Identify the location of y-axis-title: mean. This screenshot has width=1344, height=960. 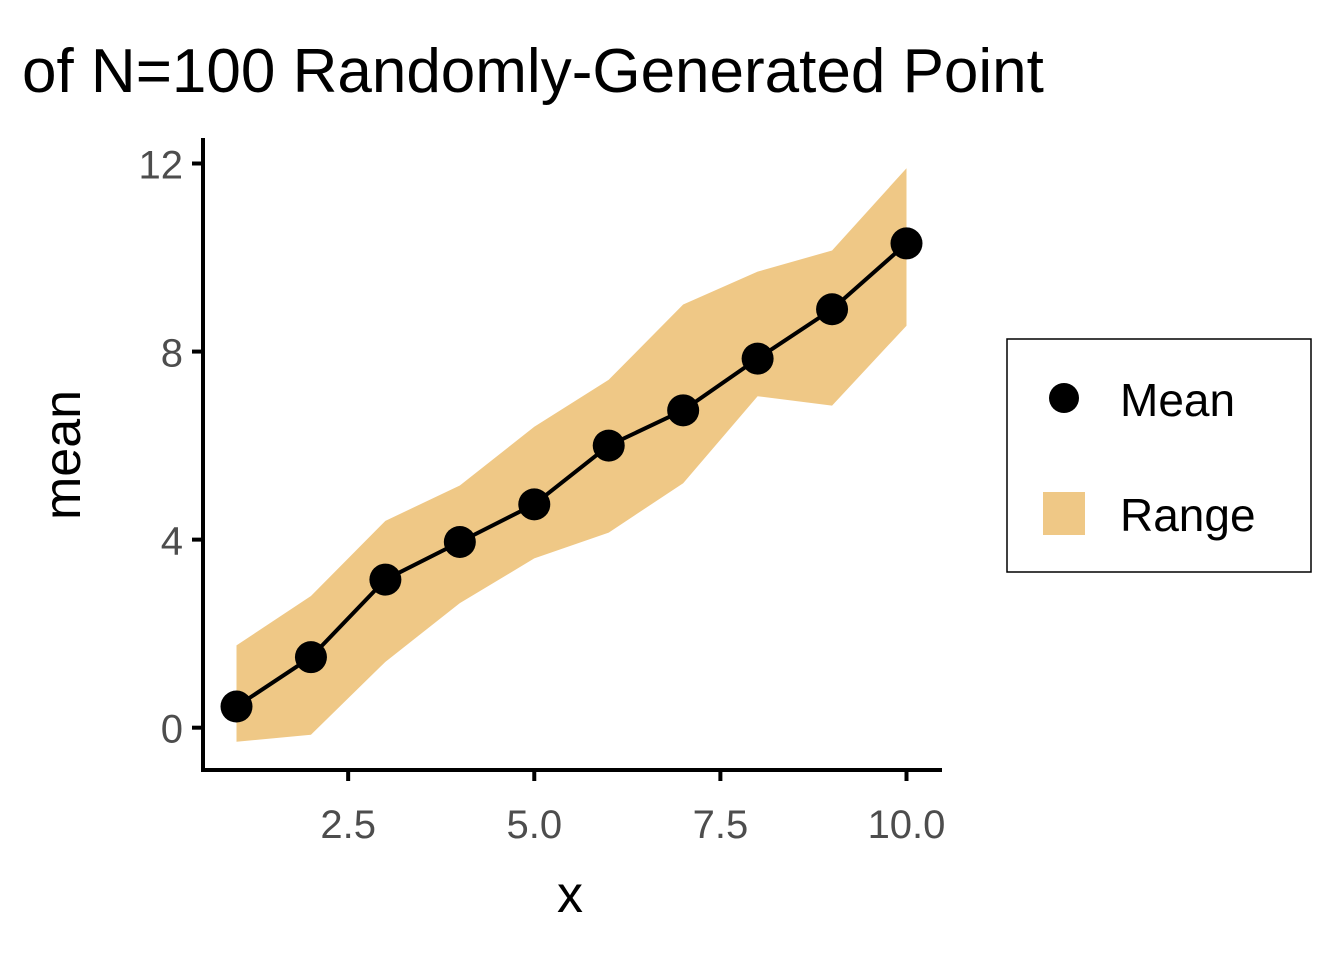
(63, 455).